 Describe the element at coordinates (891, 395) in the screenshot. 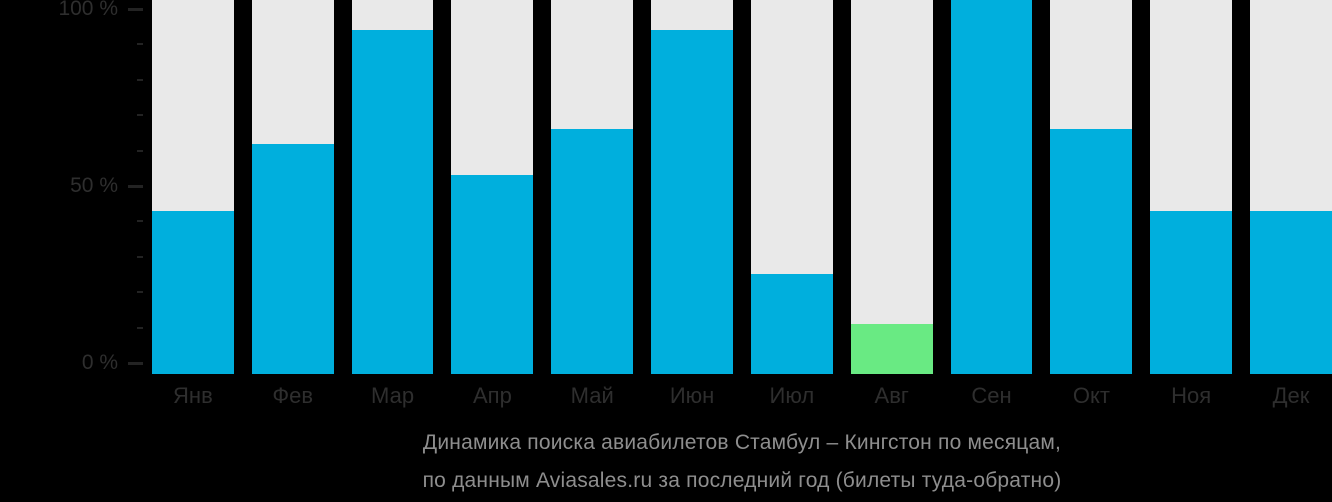

I see `x-axis-label-8: Авг` at that location.